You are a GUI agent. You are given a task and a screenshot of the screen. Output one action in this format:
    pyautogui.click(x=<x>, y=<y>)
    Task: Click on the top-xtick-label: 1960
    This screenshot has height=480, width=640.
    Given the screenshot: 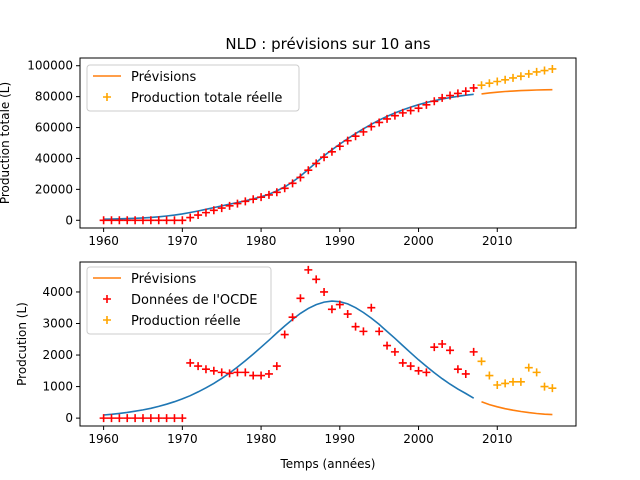 What is the action you would take?
    pyautogui.click(x=103, y=241)
    